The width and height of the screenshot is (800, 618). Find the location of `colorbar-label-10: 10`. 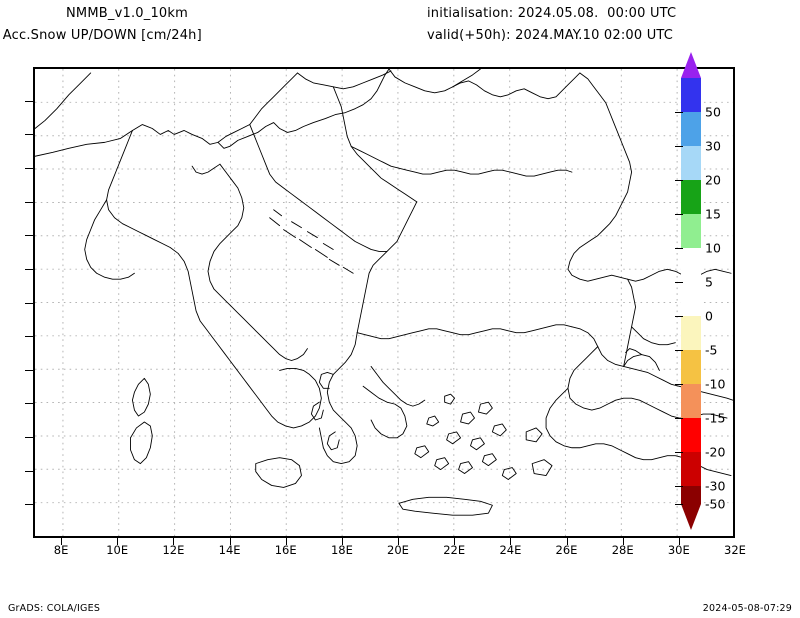

colorbar-label-10: 10 is located at coordinates (713, 248).